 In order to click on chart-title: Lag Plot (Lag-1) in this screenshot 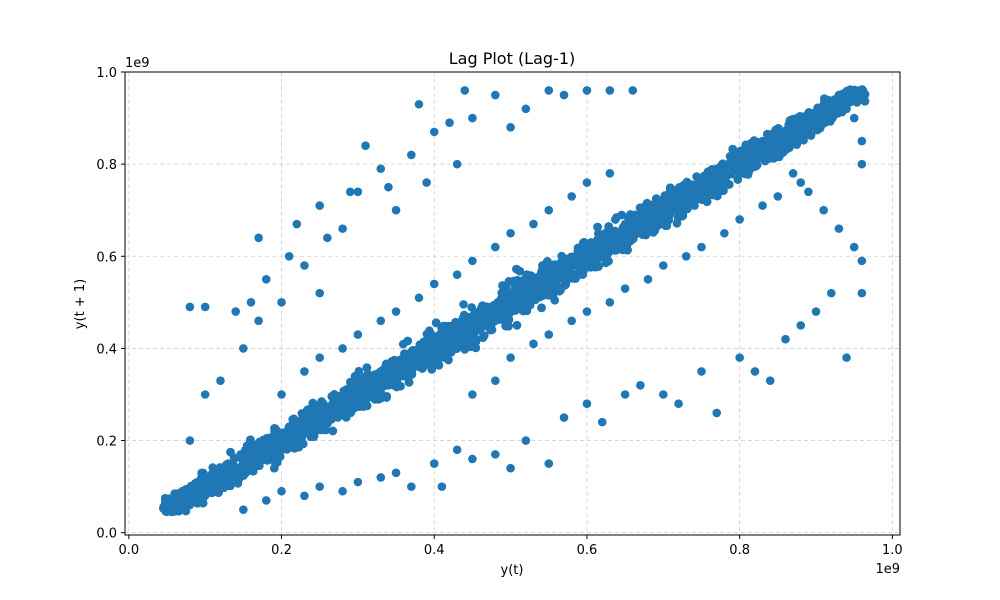, I will do `click(512, 58)`.